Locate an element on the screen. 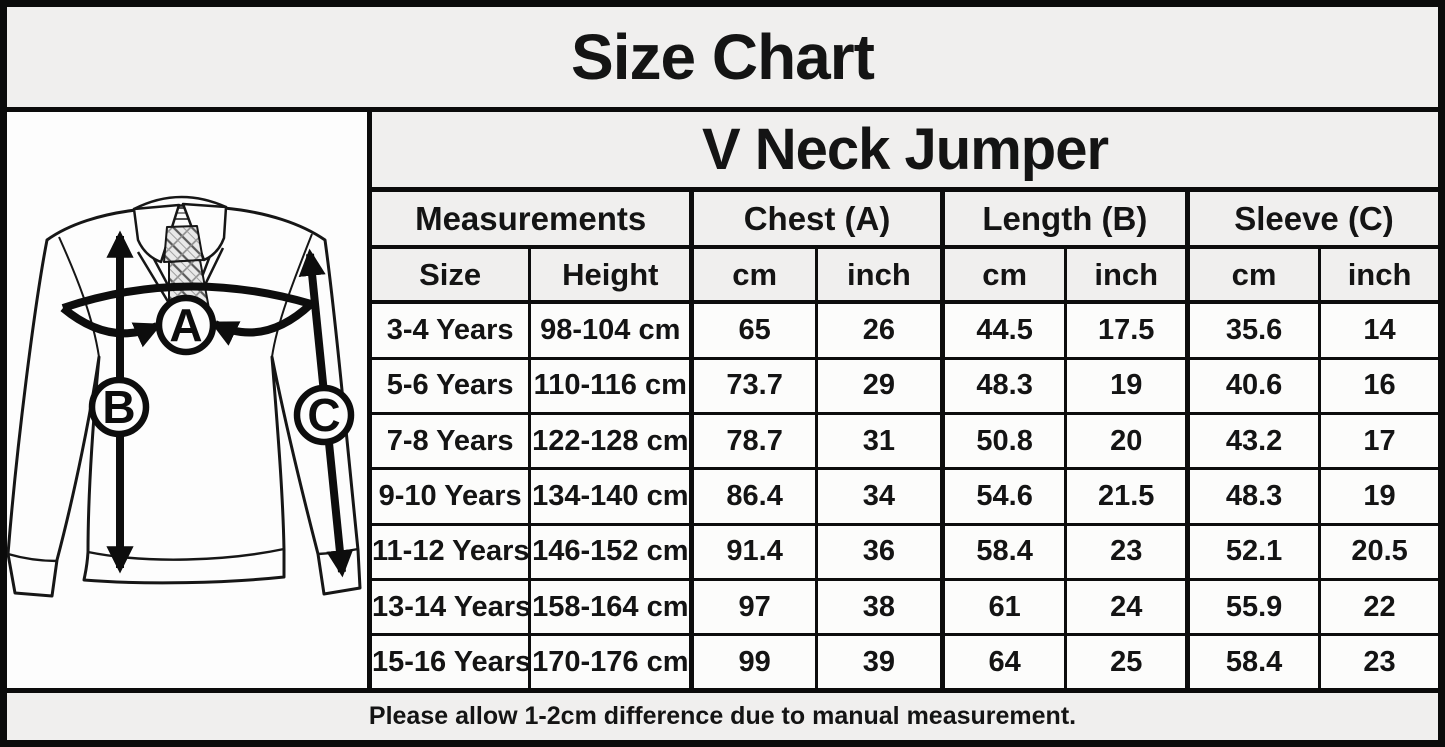 This screenshot has width=1445, height=747. table-row: 5-6 Years 110-116 cm 73.7 29 48.3 19 40.6 16 is located at coordinates (905, 385).